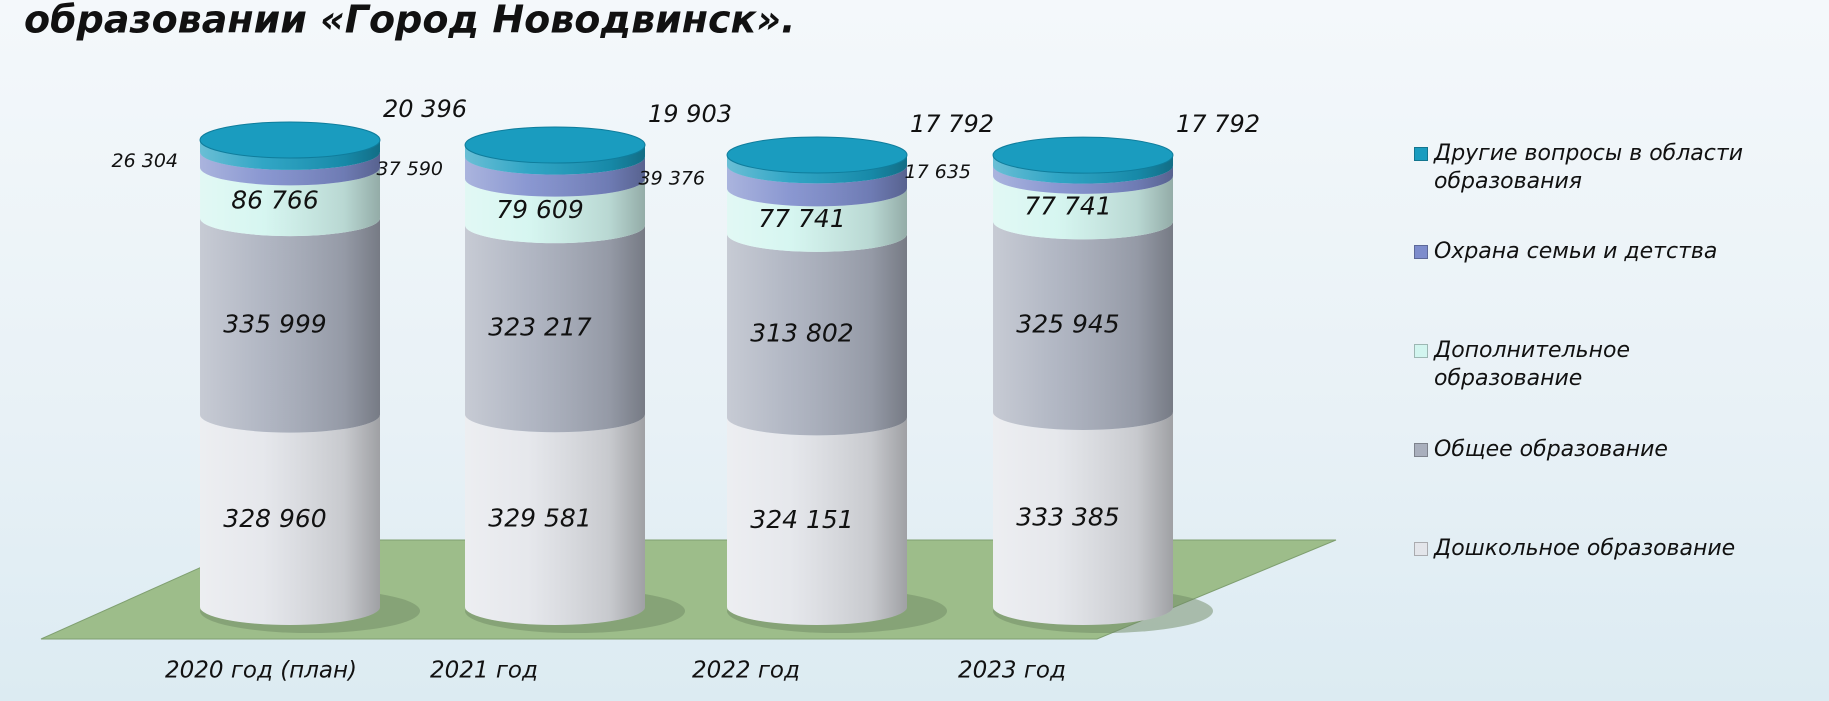  I want to click on legend-label: Дошкольное образование, so click(1585, 548).